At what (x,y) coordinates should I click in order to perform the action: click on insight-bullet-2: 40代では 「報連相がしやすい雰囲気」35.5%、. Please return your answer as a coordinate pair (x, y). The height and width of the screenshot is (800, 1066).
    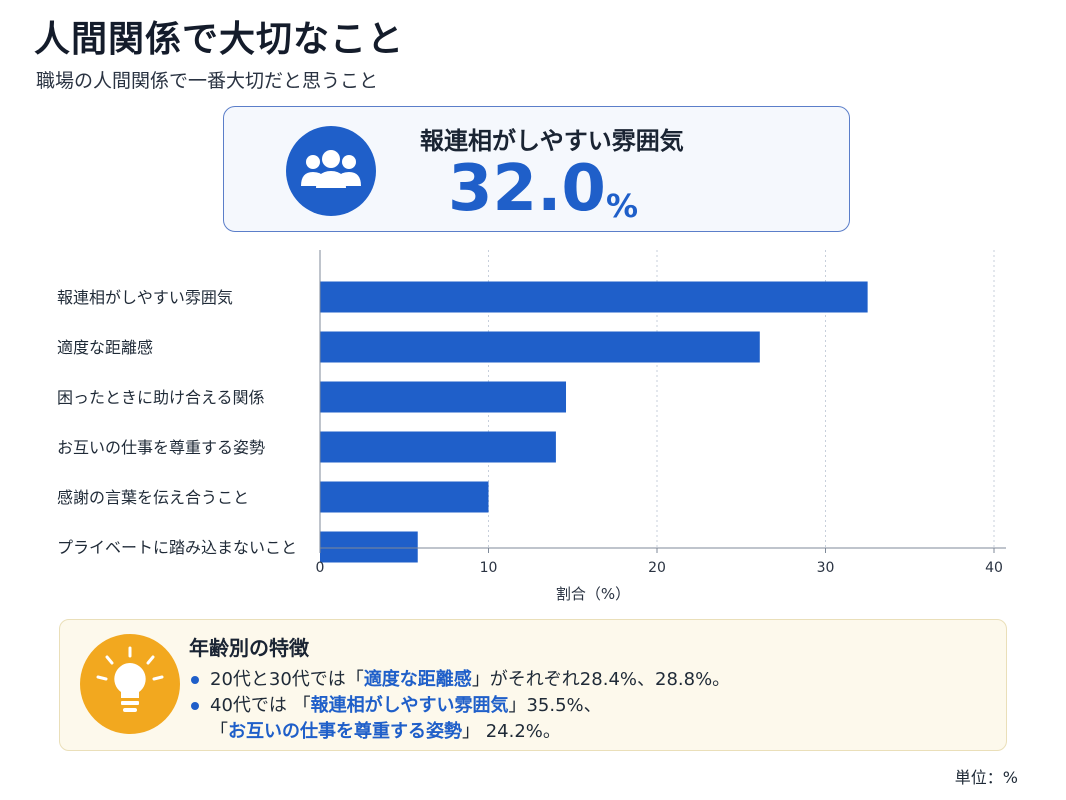
    Looking at the image, I should click on (406, 704).